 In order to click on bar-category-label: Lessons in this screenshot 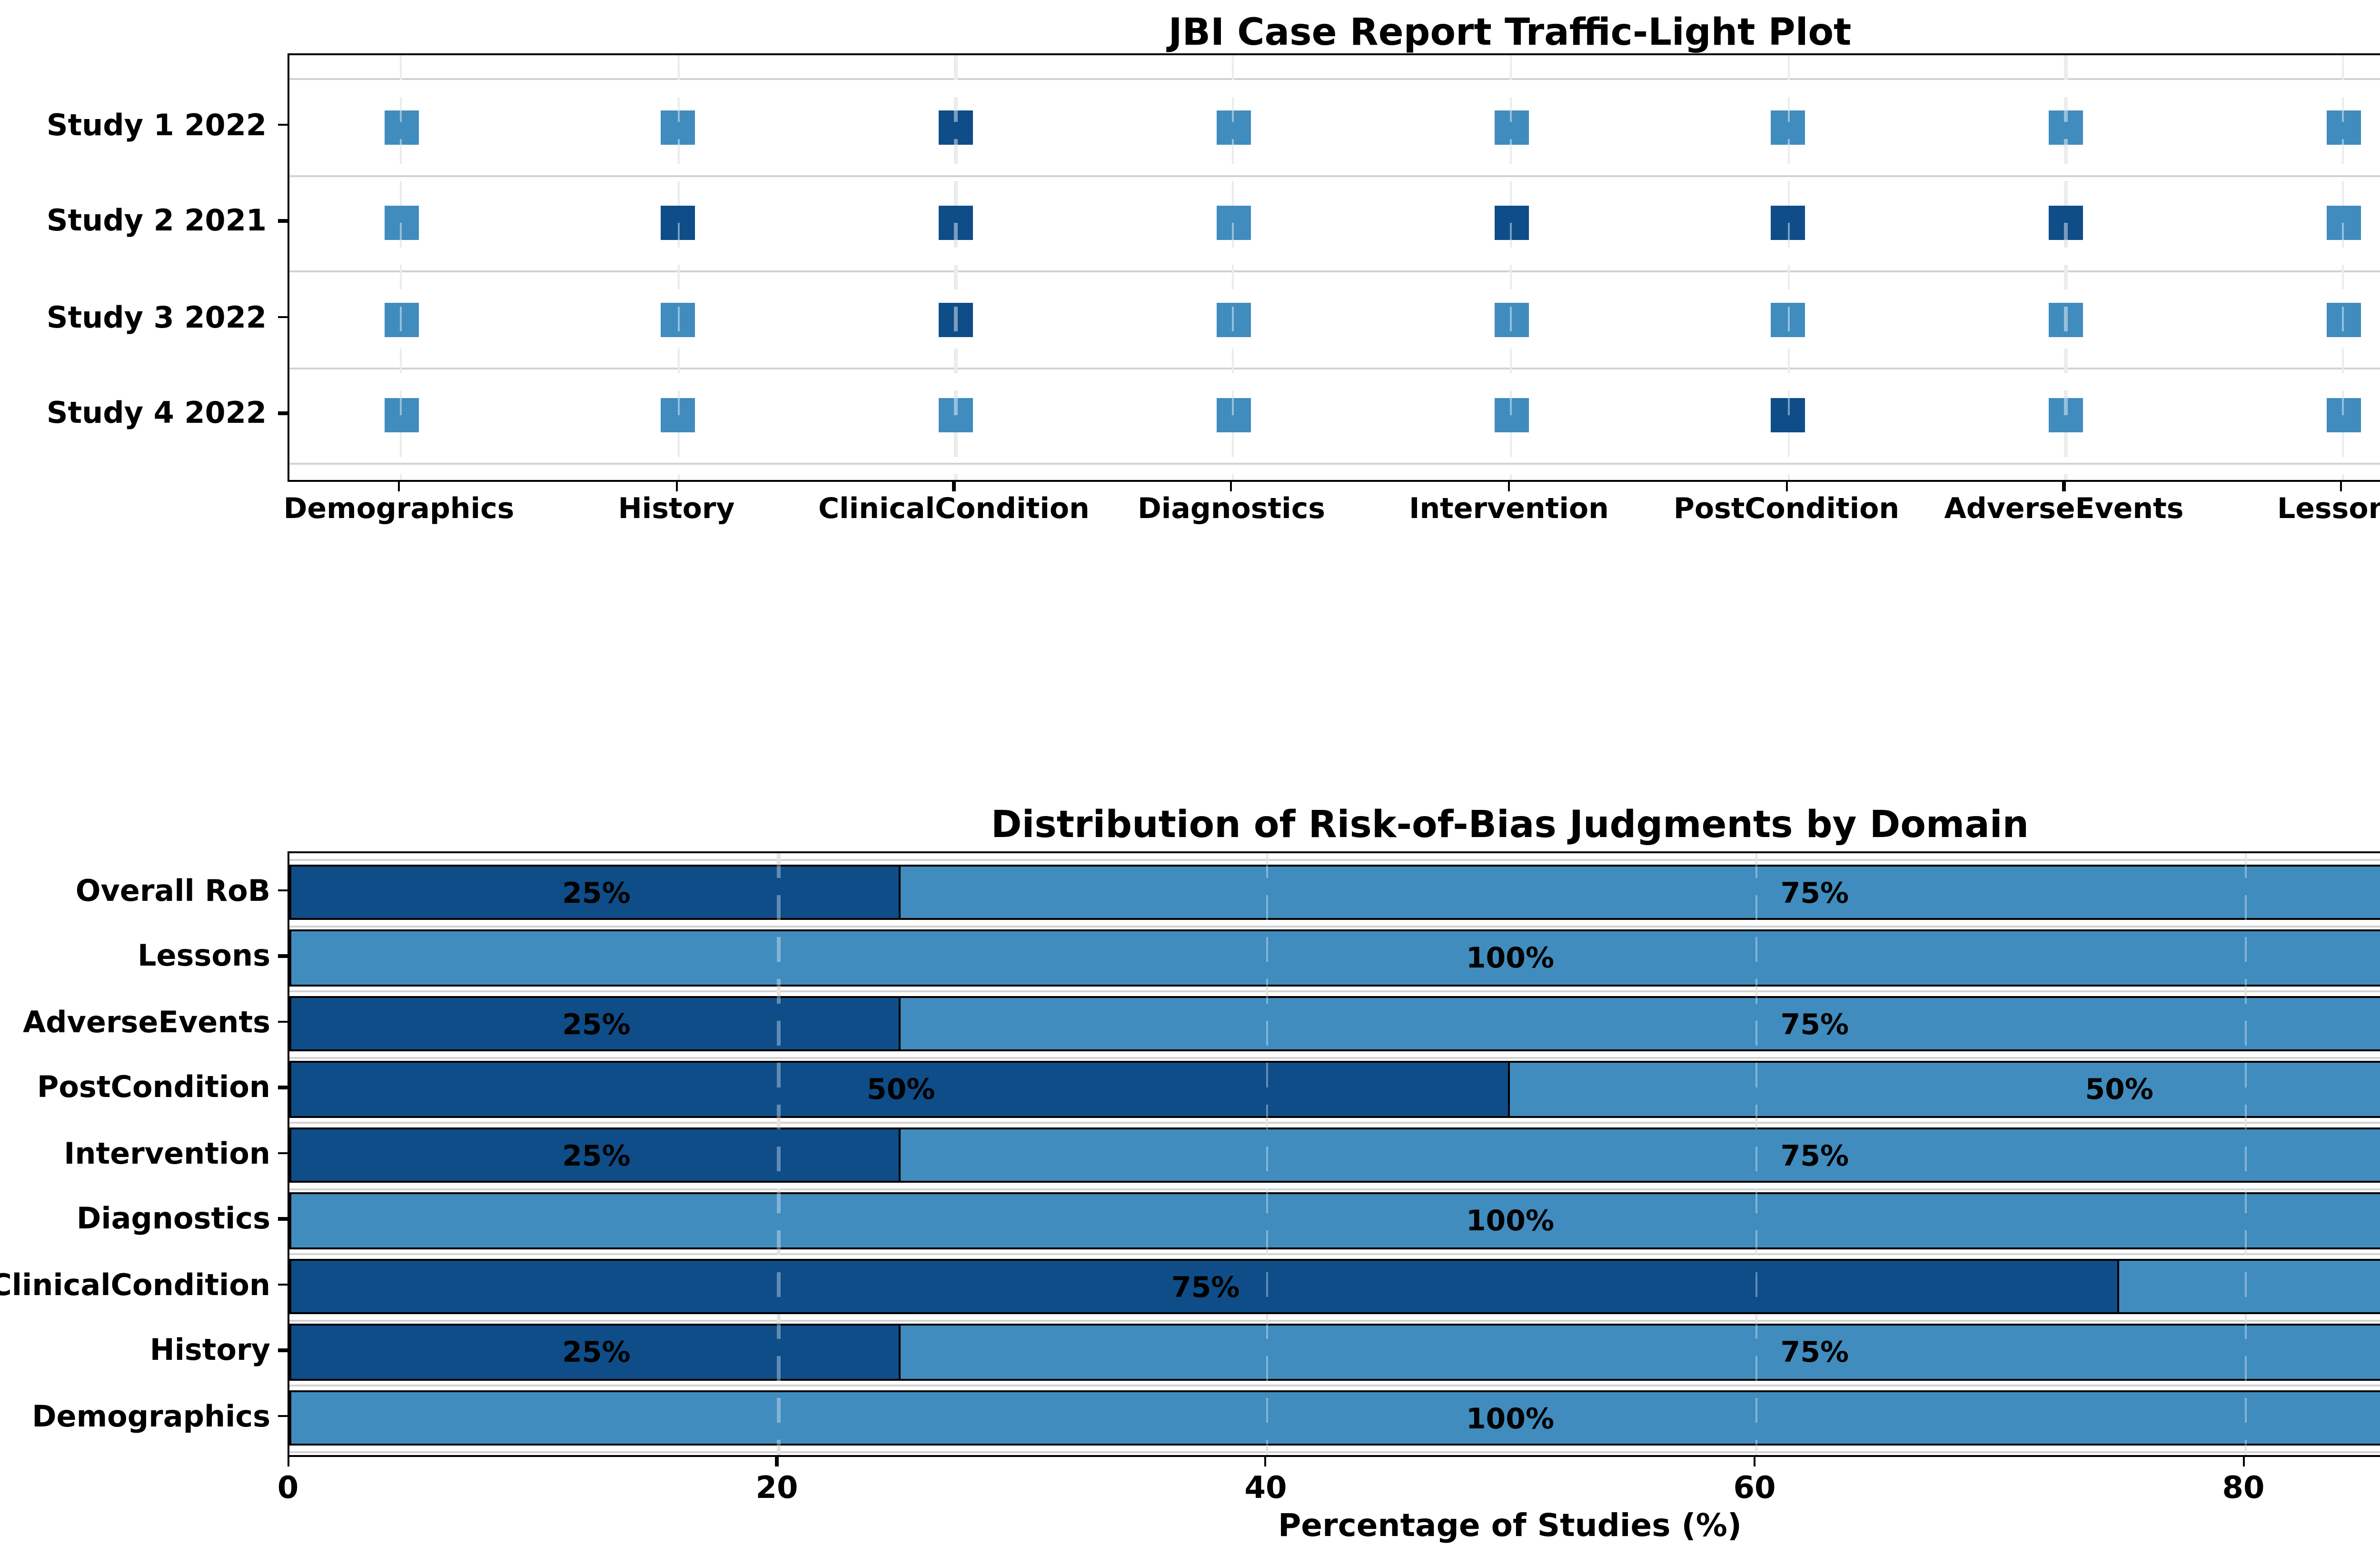, I will do `click(204, 956)`.